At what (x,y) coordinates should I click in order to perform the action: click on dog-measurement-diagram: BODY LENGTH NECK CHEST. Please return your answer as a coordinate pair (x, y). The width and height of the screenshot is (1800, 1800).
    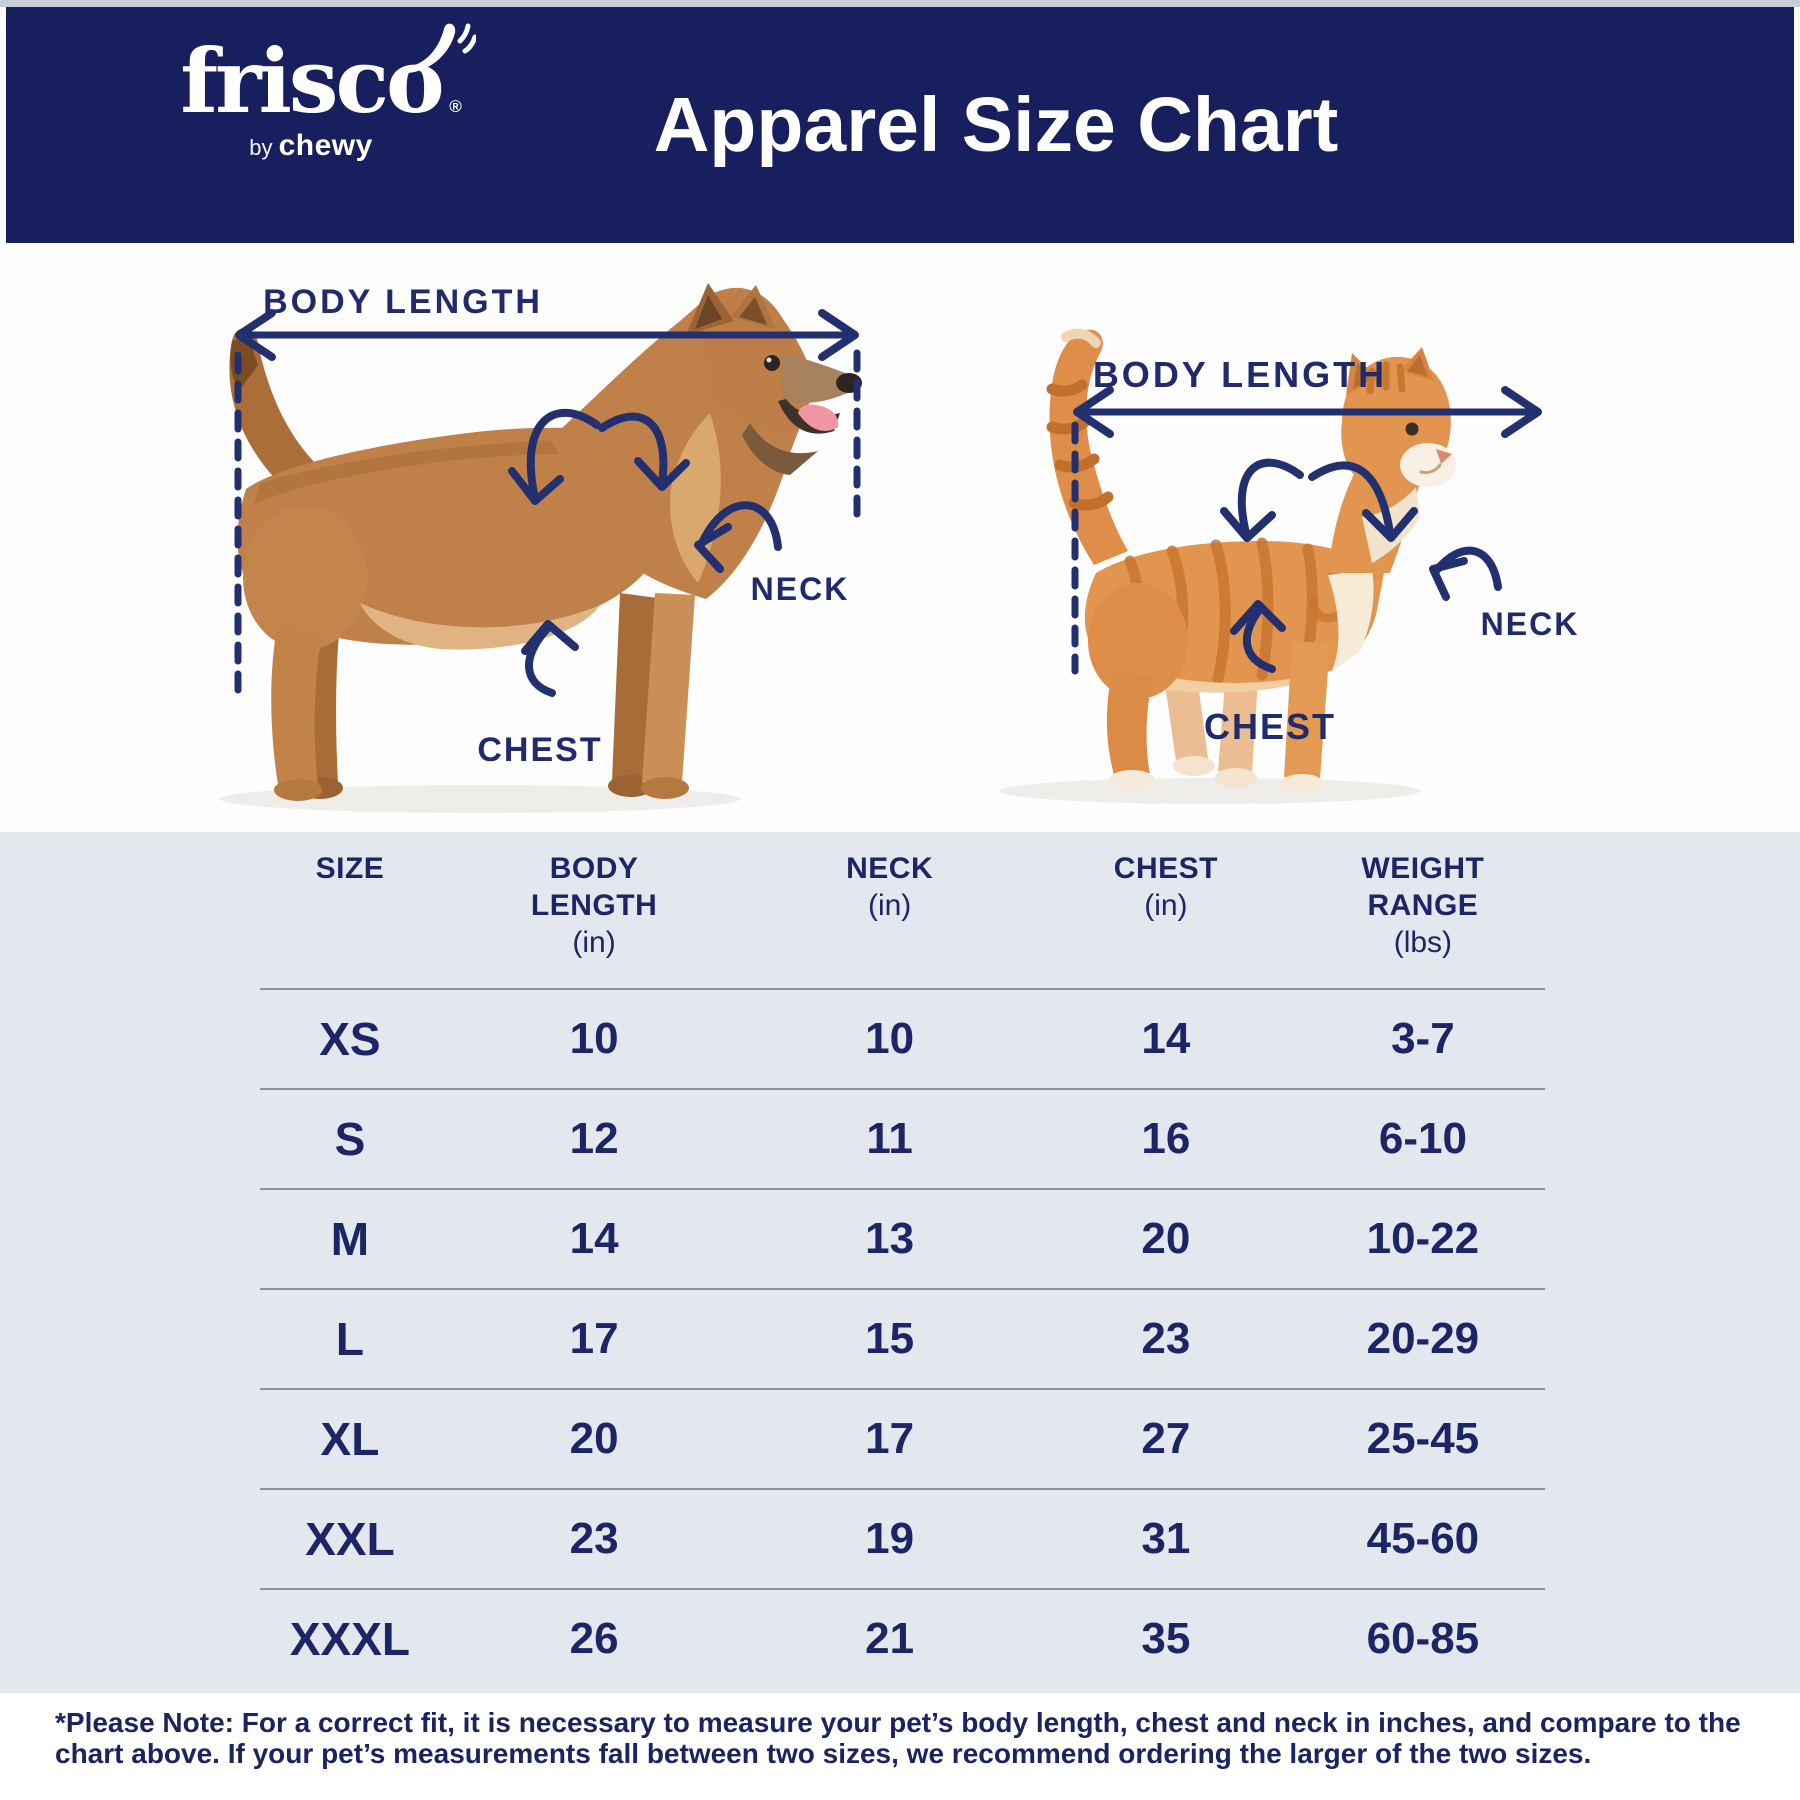
    Looking at the image, I should click on (541, 548).